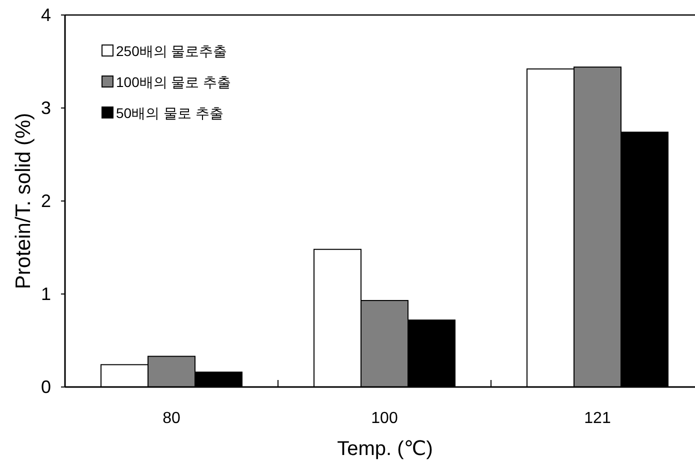  What do you see at coordinates (171, 418) in the screenshot?
I see `x-tick-label: 80` at bounding box center [171, 418].